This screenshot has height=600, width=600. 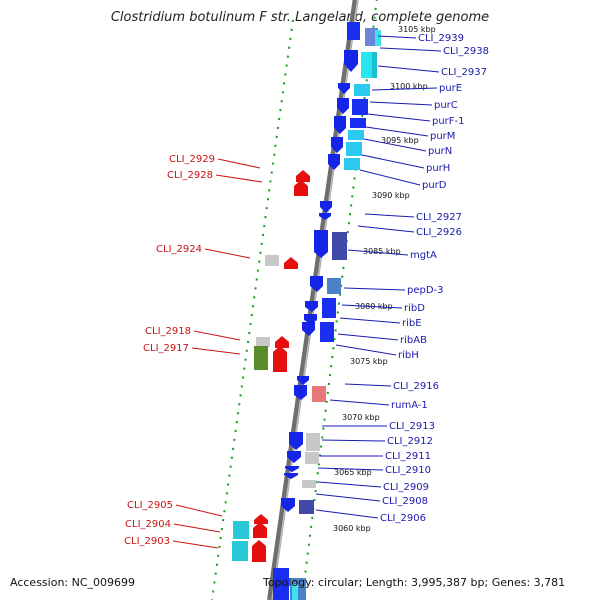 I want to click on gene-mgtA, so click(x=330, y=245).